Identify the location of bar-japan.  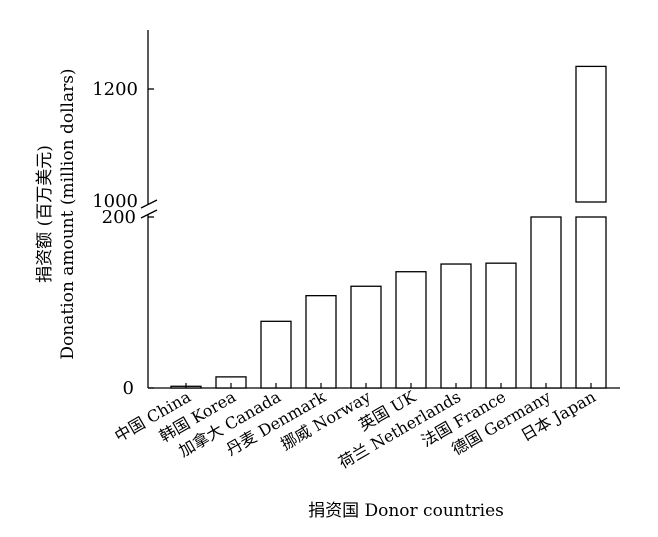
(591, 302).